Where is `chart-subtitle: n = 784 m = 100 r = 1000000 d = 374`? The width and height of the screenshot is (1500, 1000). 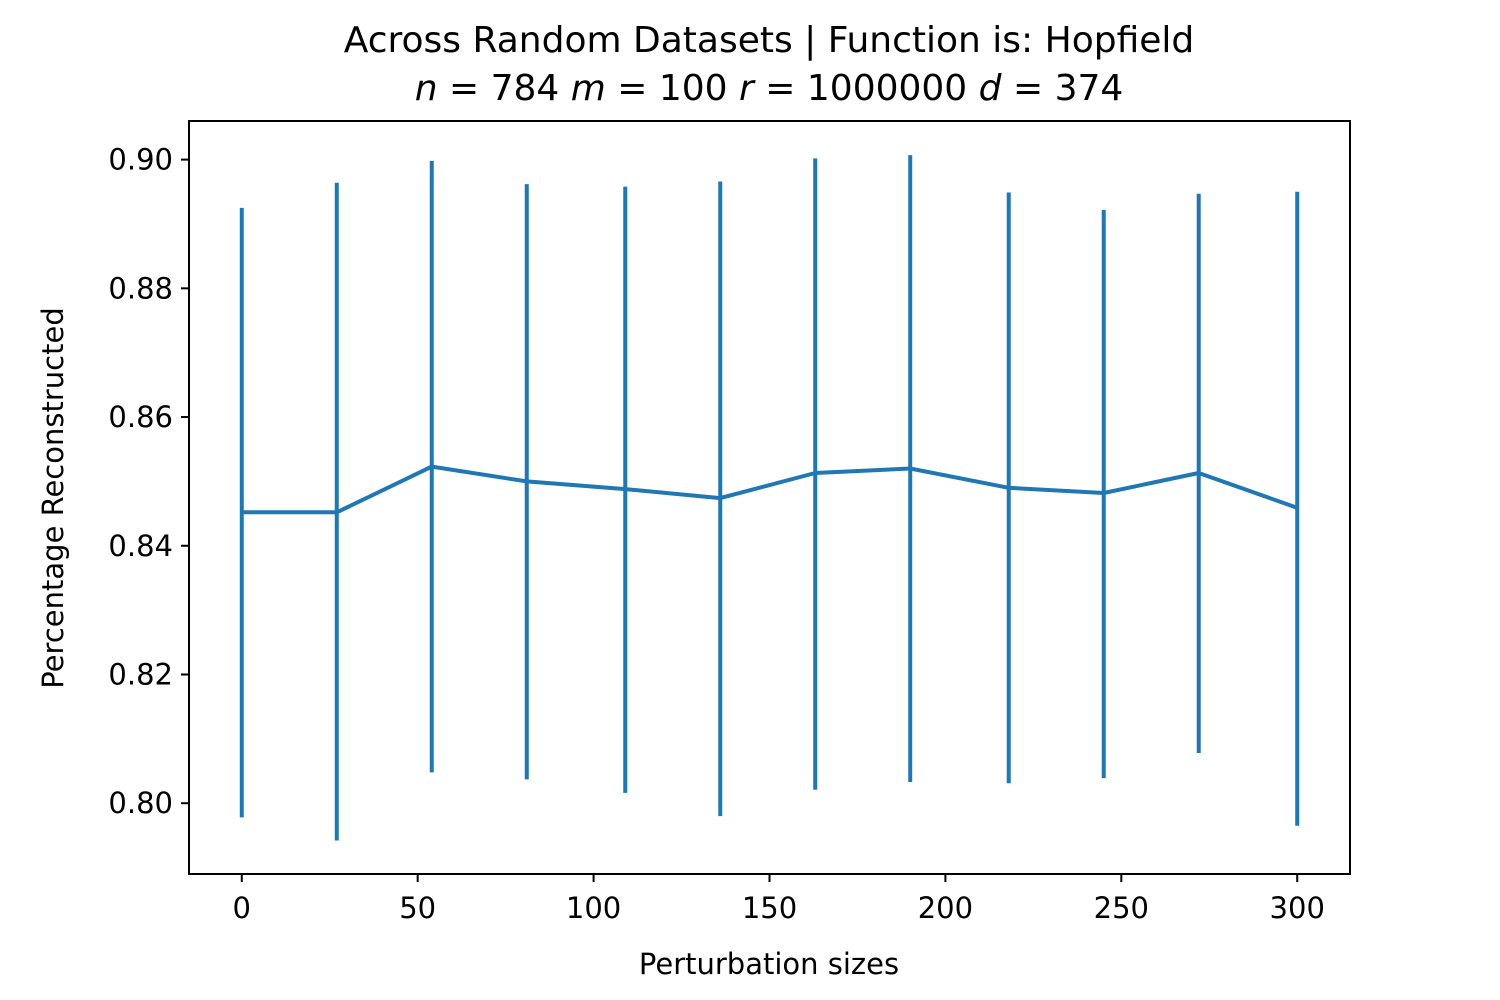 chart-subtitle: n = 784 m = 100 r = 1000000 d = 374 is located at coordinates (769, 88).